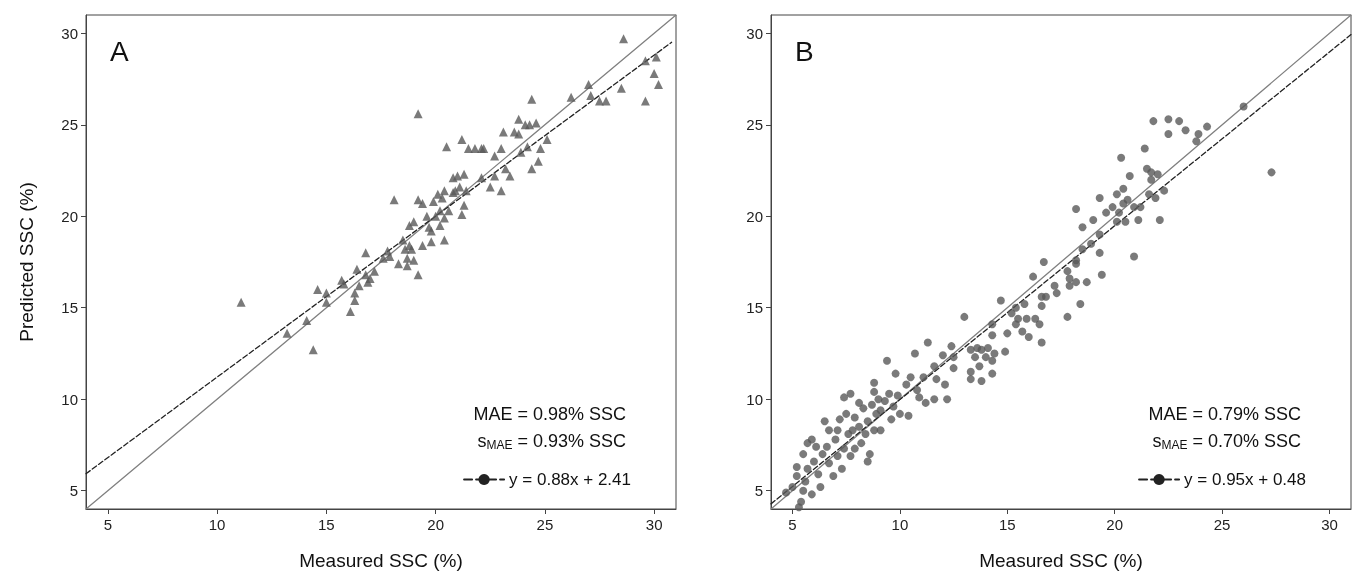 Image resolution: width=1355 pixels, height=578 pixels. What do you see at coordinates (1225, 414) in the screenshot?
I see `annotation: MAE = 0.79% SSC` at bounding box center [1225, 414].